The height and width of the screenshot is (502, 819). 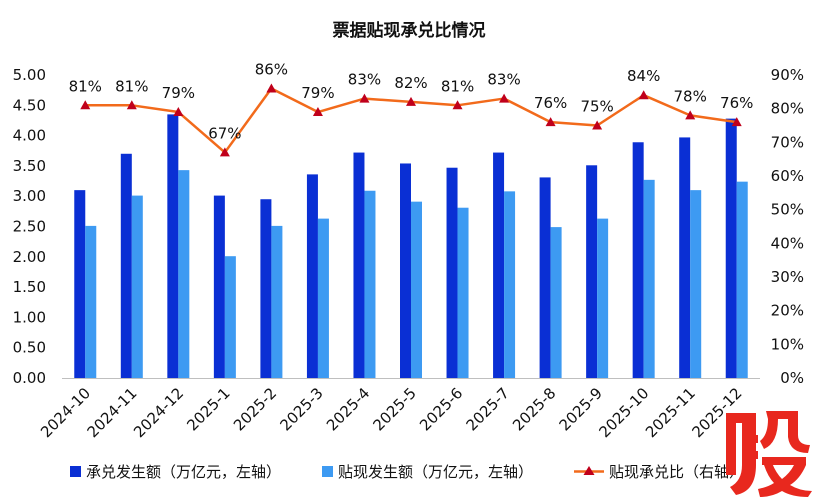 What do you see at coordinates (787, 176) in the screenshot?
I see `right-axis-tick-label: 60%` at bounding box center [787, 176].